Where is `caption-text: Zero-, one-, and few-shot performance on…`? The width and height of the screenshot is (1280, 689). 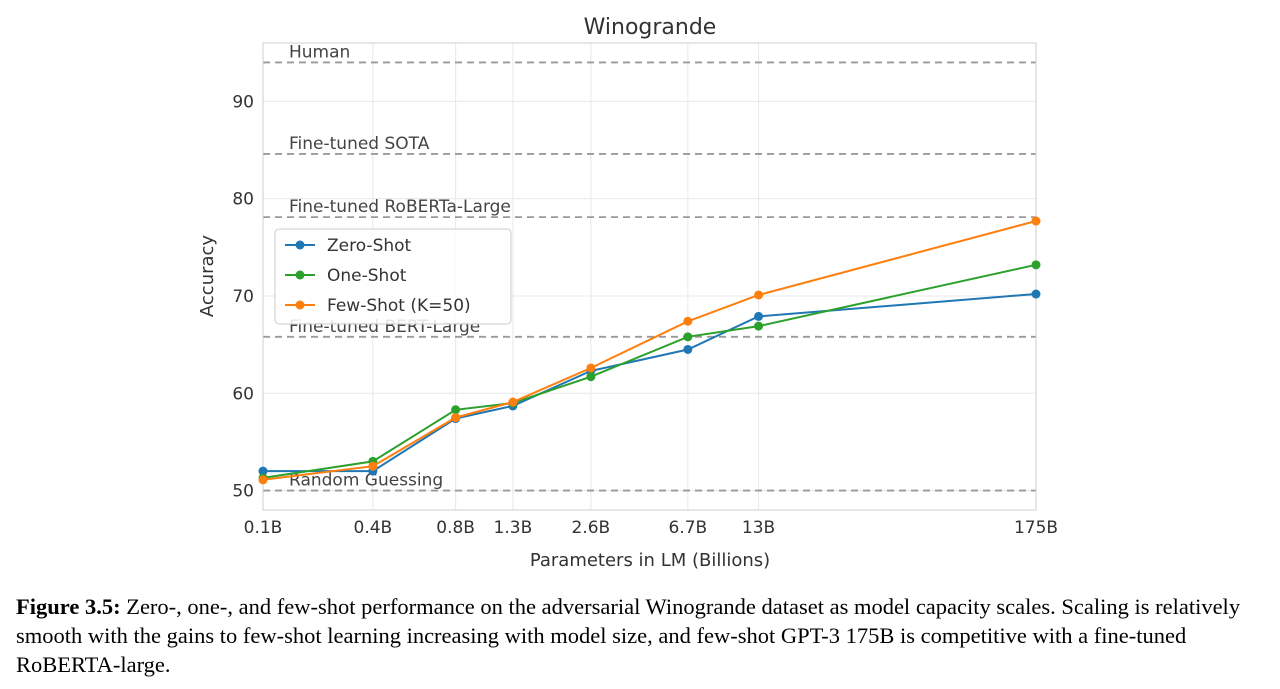 caption-text: Zero-, one-, and few-shot performance on… is located at coordinates (628, 635).